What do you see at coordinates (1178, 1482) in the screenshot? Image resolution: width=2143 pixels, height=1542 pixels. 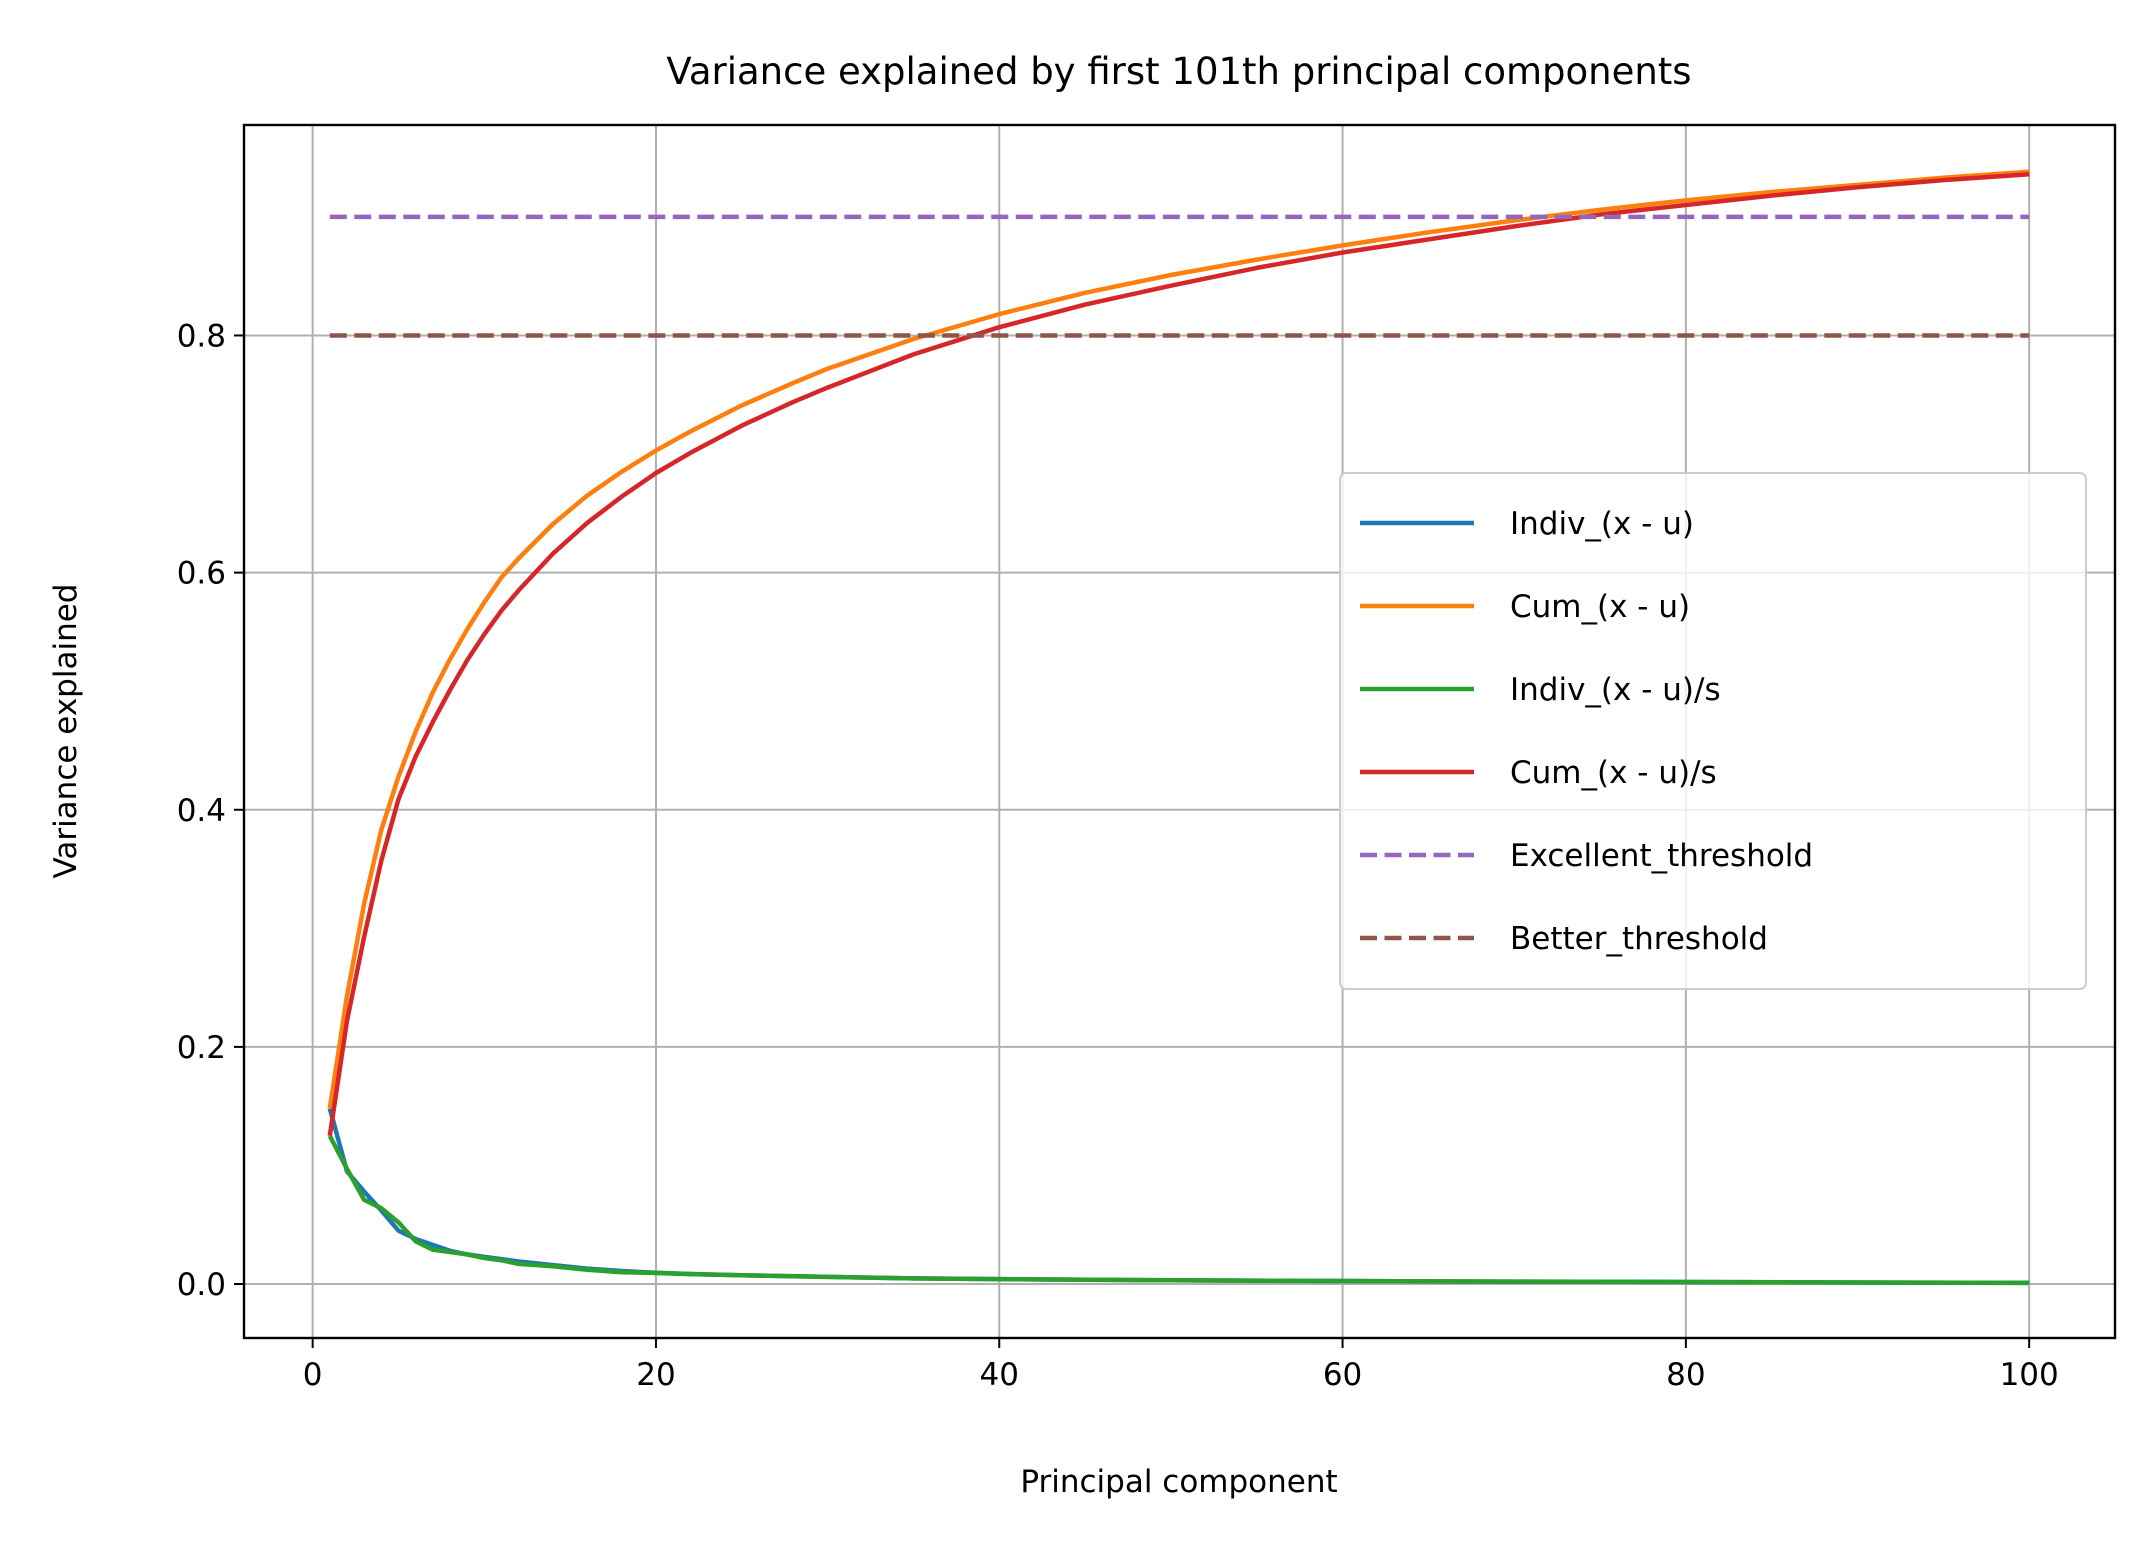 I see `x-axis-label: Principal component` at bounding box center [1178, 1482].